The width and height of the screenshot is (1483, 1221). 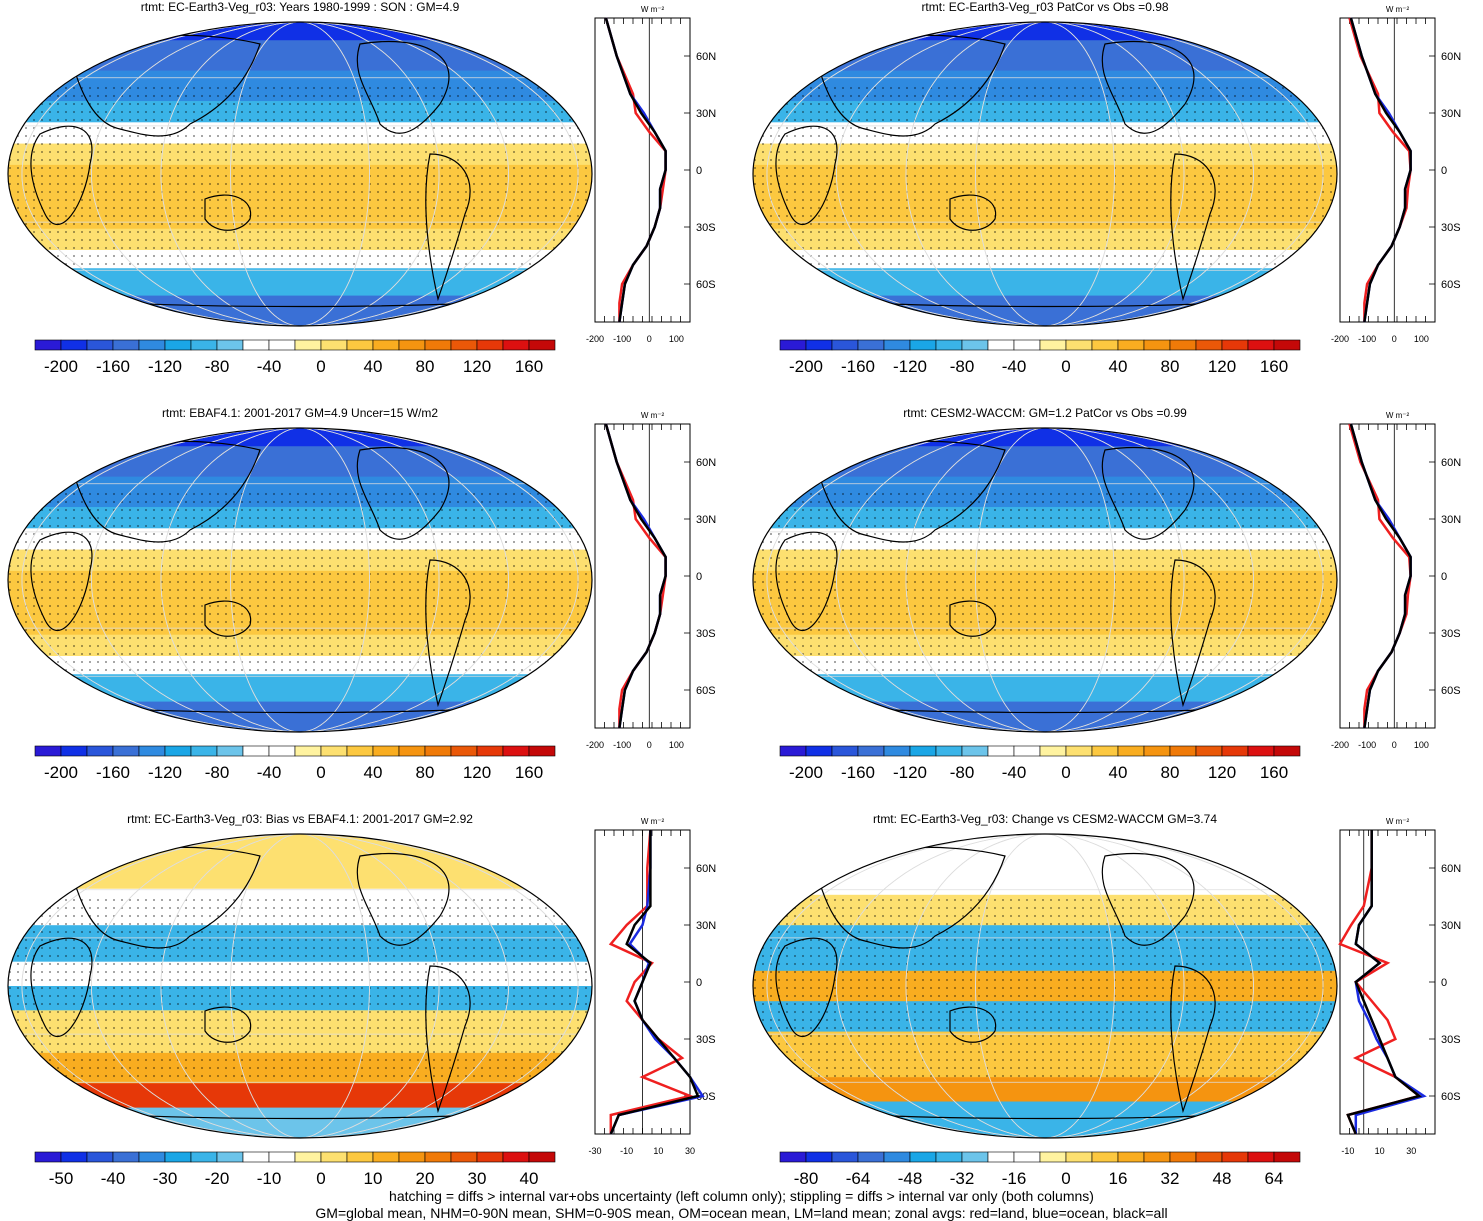 I want to click on x-tick-label: 100, so click(x=1421, y=745).